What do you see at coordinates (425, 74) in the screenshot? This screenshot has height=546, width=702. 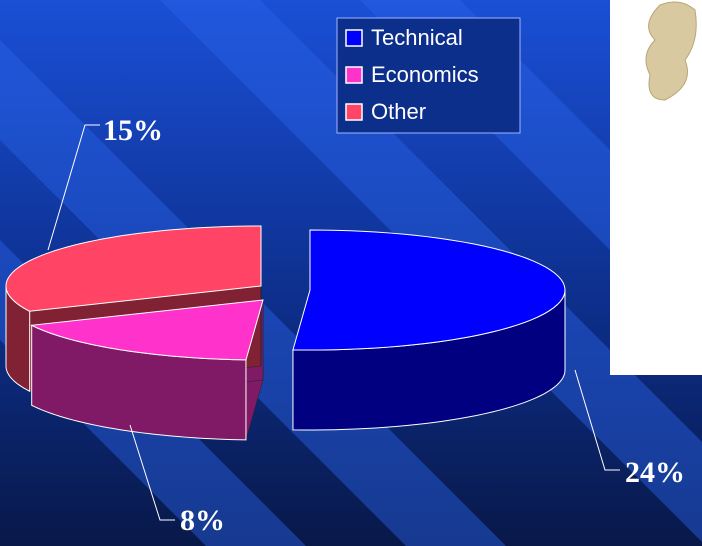 I see `legend-label: Economics` at bounding box center [425, 74].